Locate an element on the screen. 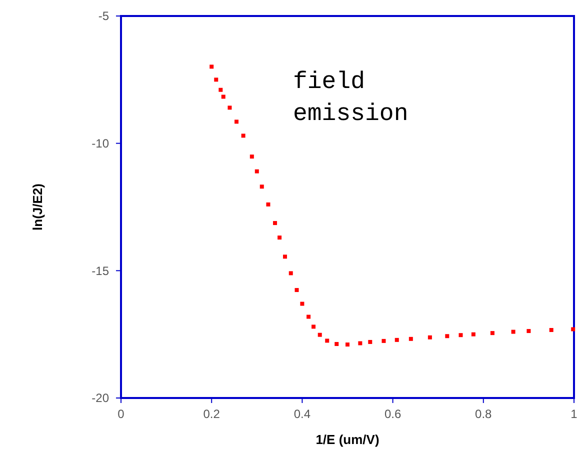 The height and width of the screenshot is (466, 580). x-tick-label: 0.8 is located at coordinates (483, 414).